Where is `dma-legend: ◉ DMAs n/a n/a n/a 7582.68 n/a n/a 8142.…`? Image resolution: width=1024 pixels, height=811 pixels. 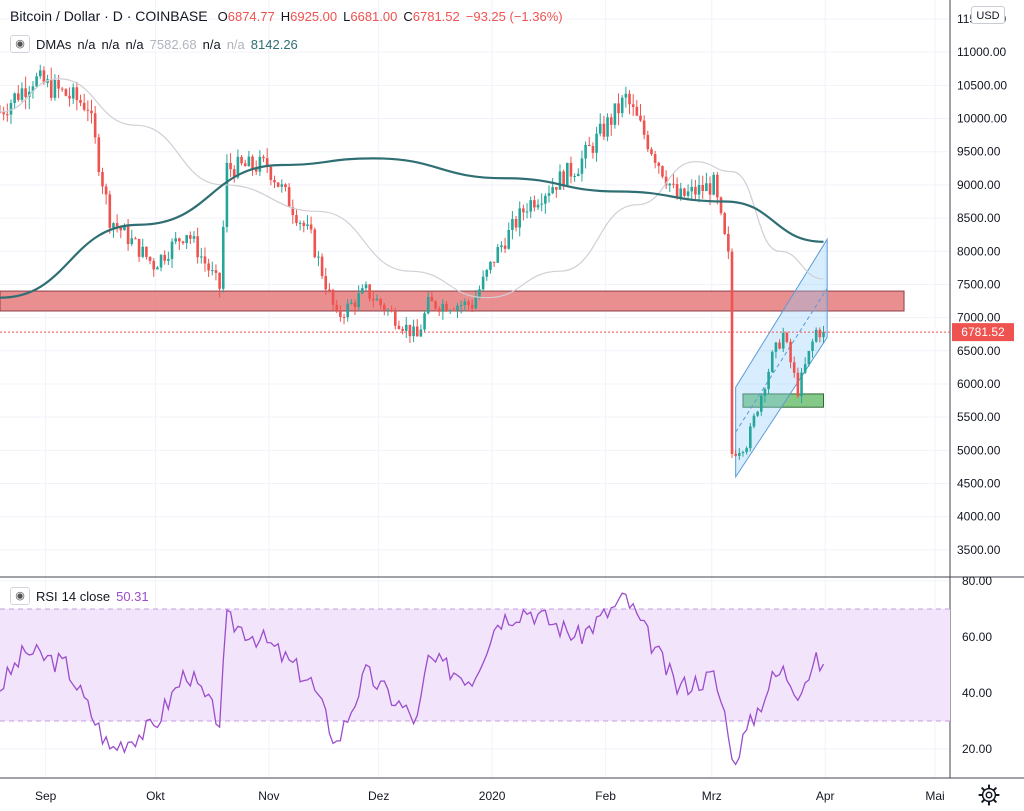
dma-legend: ◉ DMAs n/a n/a n/a 7582.68 n/a n/a 8142.… is located at coordinates (157, 44).